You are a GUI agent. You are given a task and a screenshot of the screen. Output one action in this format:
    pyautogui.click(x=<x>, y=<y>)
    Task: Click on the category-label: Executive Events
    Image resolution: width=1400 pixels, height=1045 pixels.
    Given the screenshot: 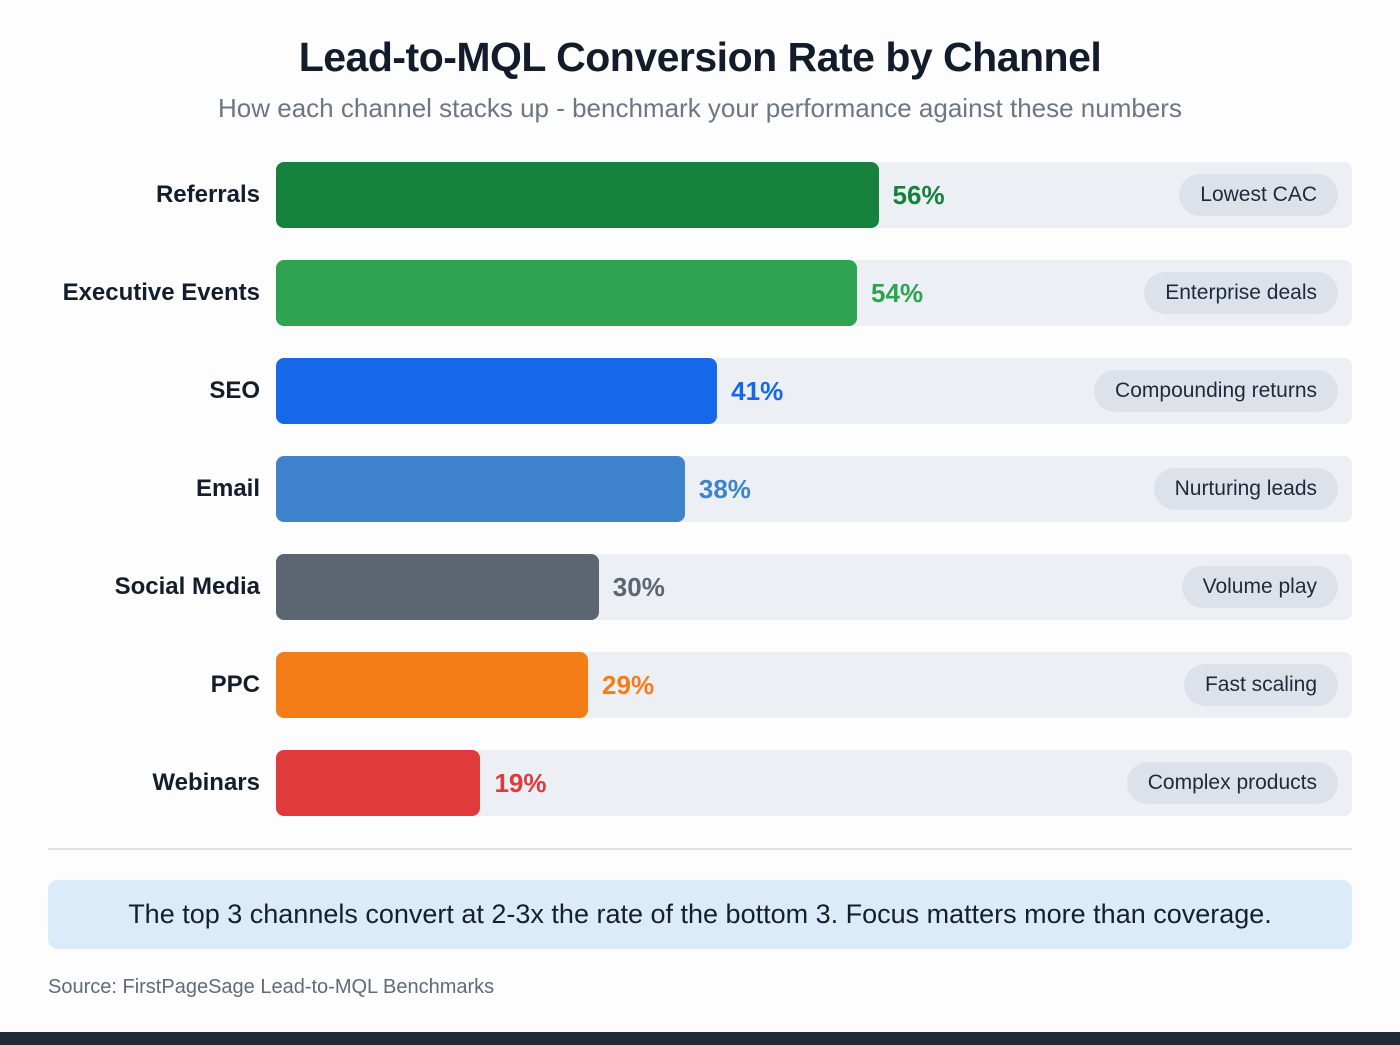 What is the action you would take?
    pyautogui.click(x=161, y=292)
    